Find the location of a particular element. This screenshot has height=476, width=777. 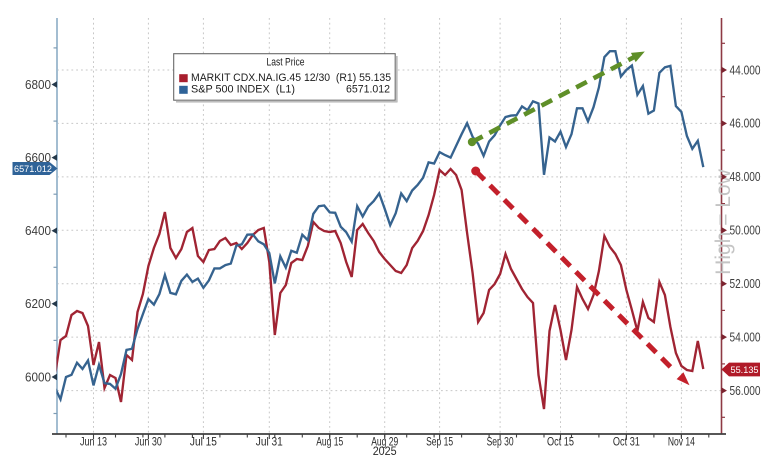

svg-text: Jun 30 is located at coordinates (148, 442).